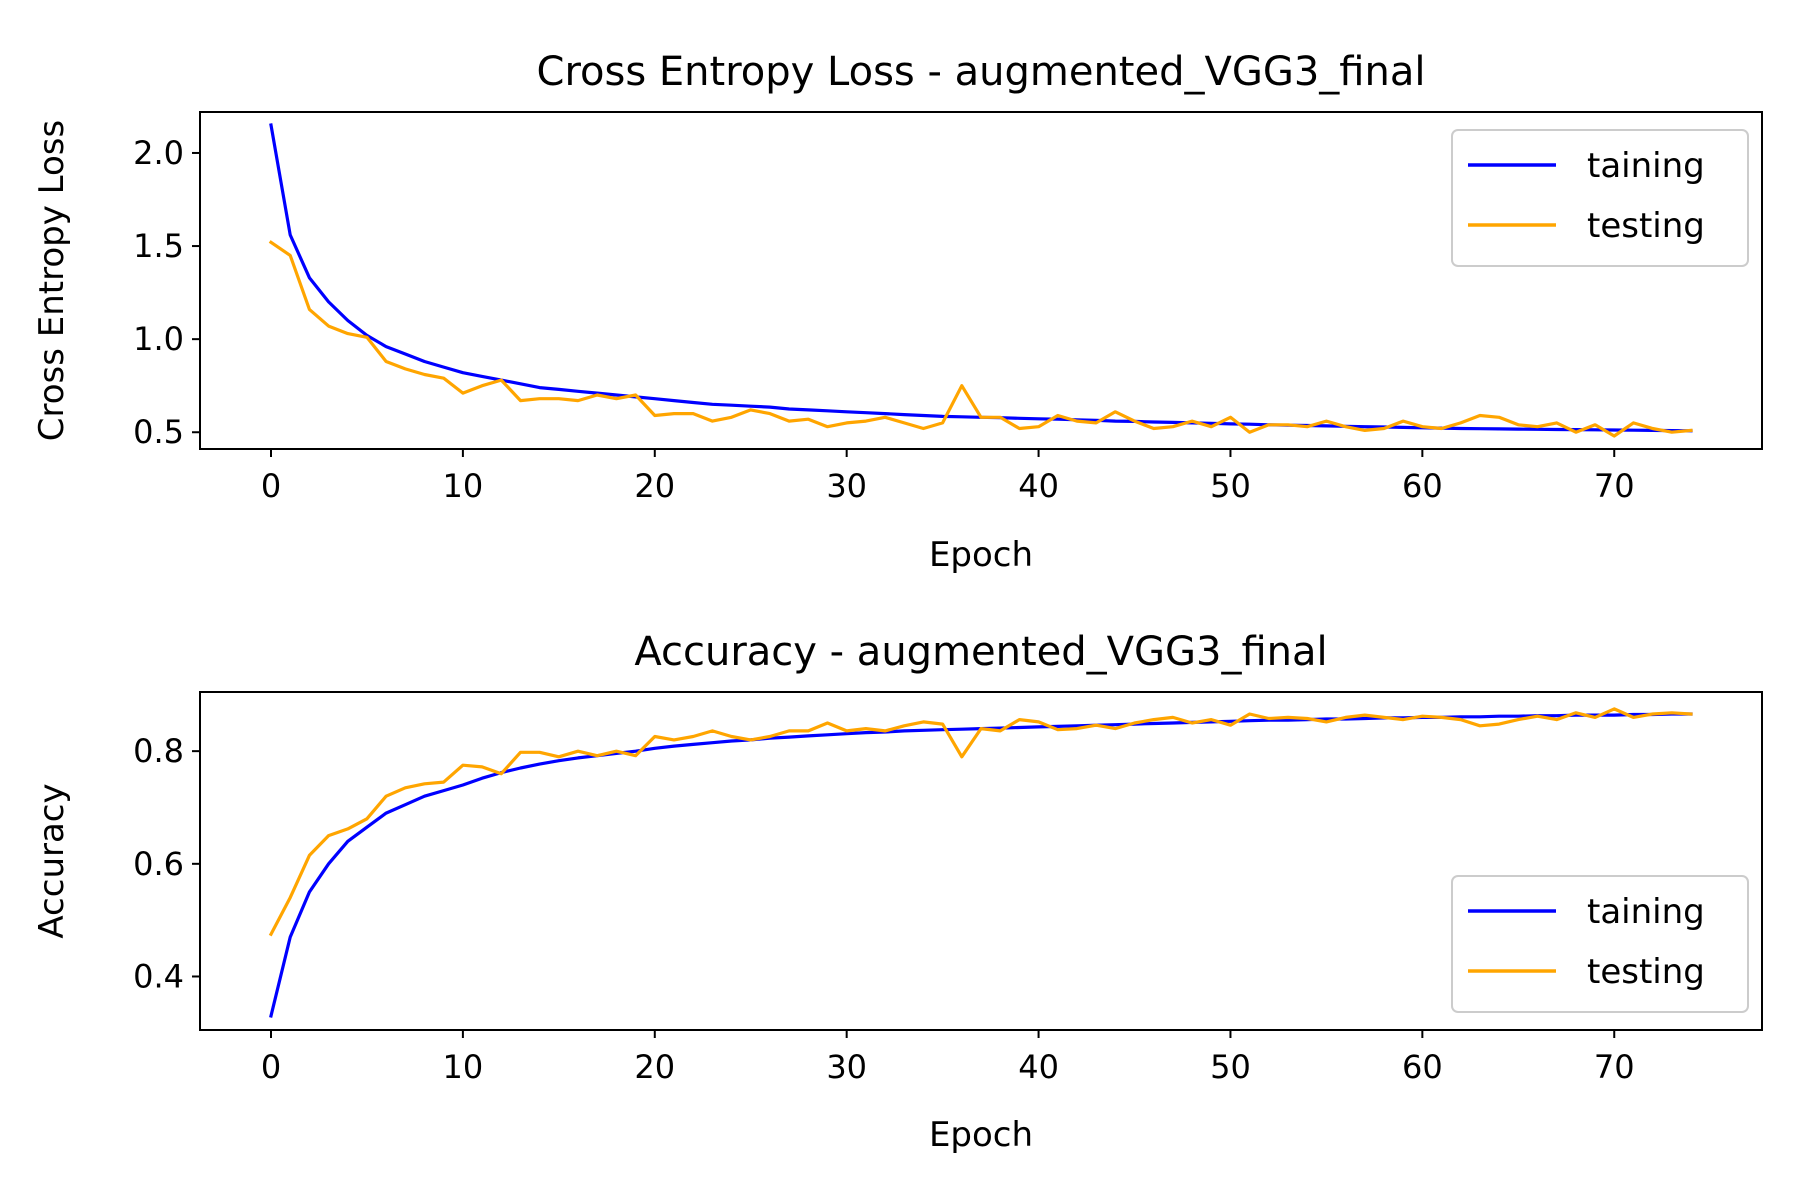  Describe the element at coordinates (52, 860) in the screenshot. I see `y-axis-label: Accuracy` at that location.